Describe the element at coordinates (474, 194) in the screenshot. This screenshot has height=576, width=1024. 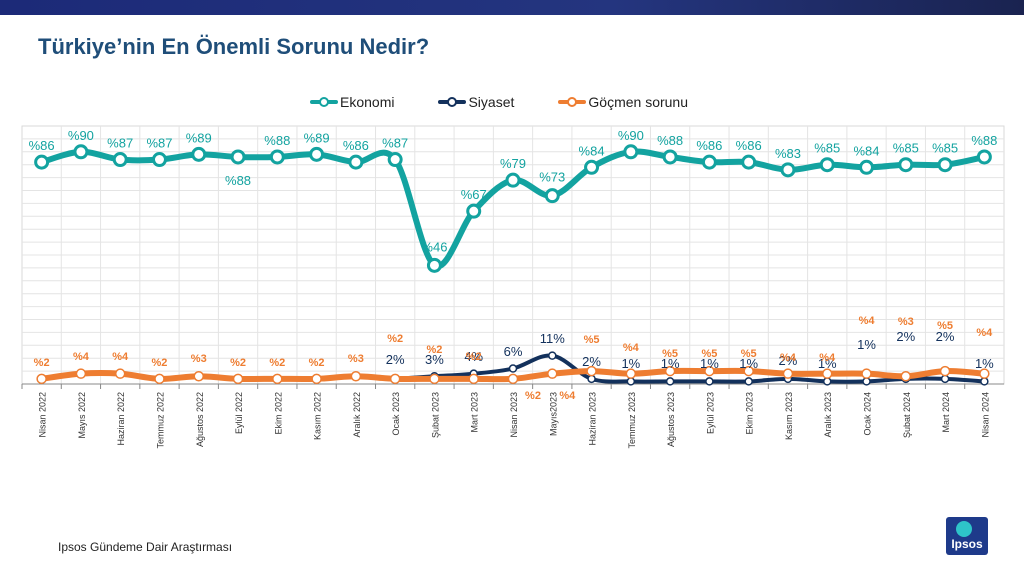
I see `data-label-ekonomi: %67` at that location.